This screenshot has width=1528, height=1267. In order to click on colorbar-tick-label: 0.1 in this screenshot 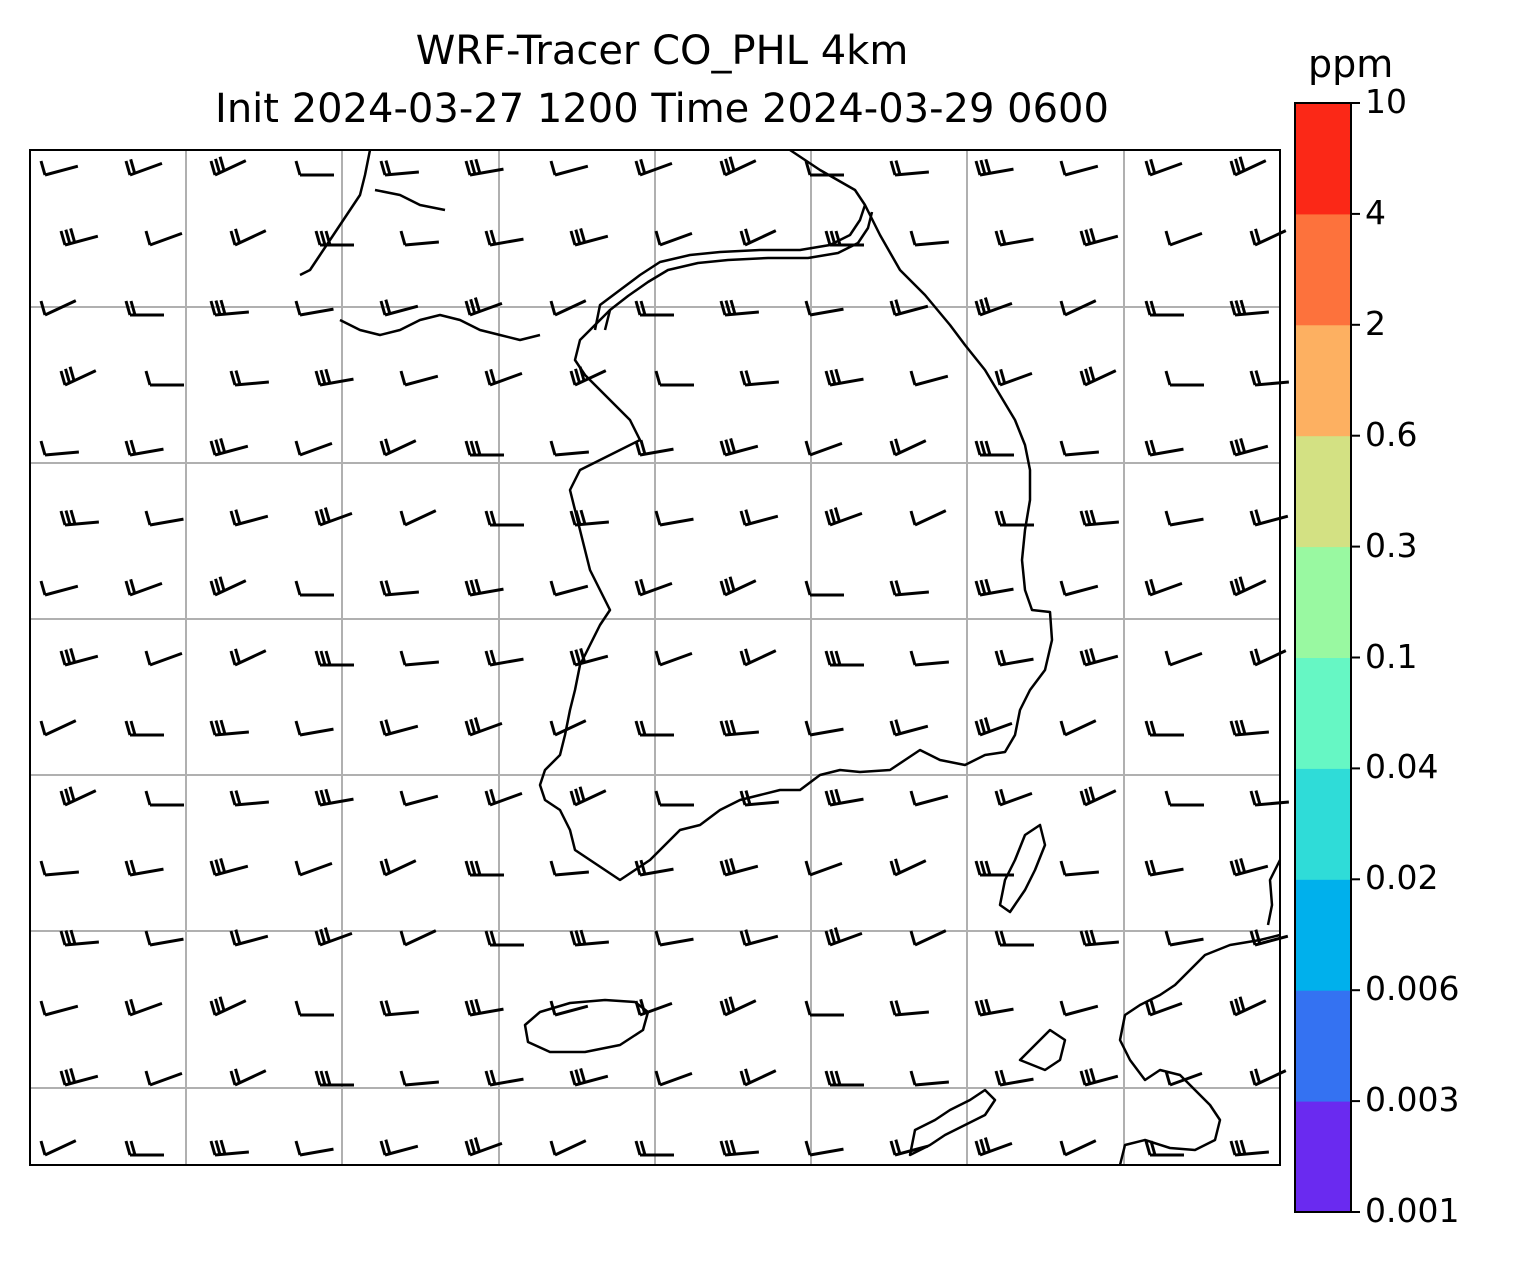, I will do `click(1391, 656)`.